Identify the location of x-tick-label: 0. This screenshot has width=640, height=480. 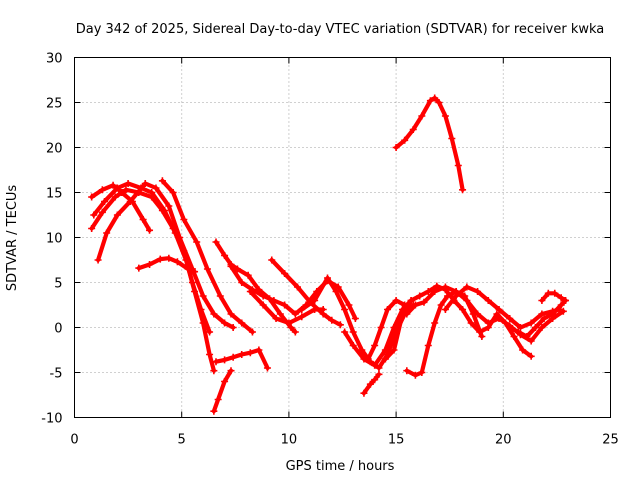
(74, 440).